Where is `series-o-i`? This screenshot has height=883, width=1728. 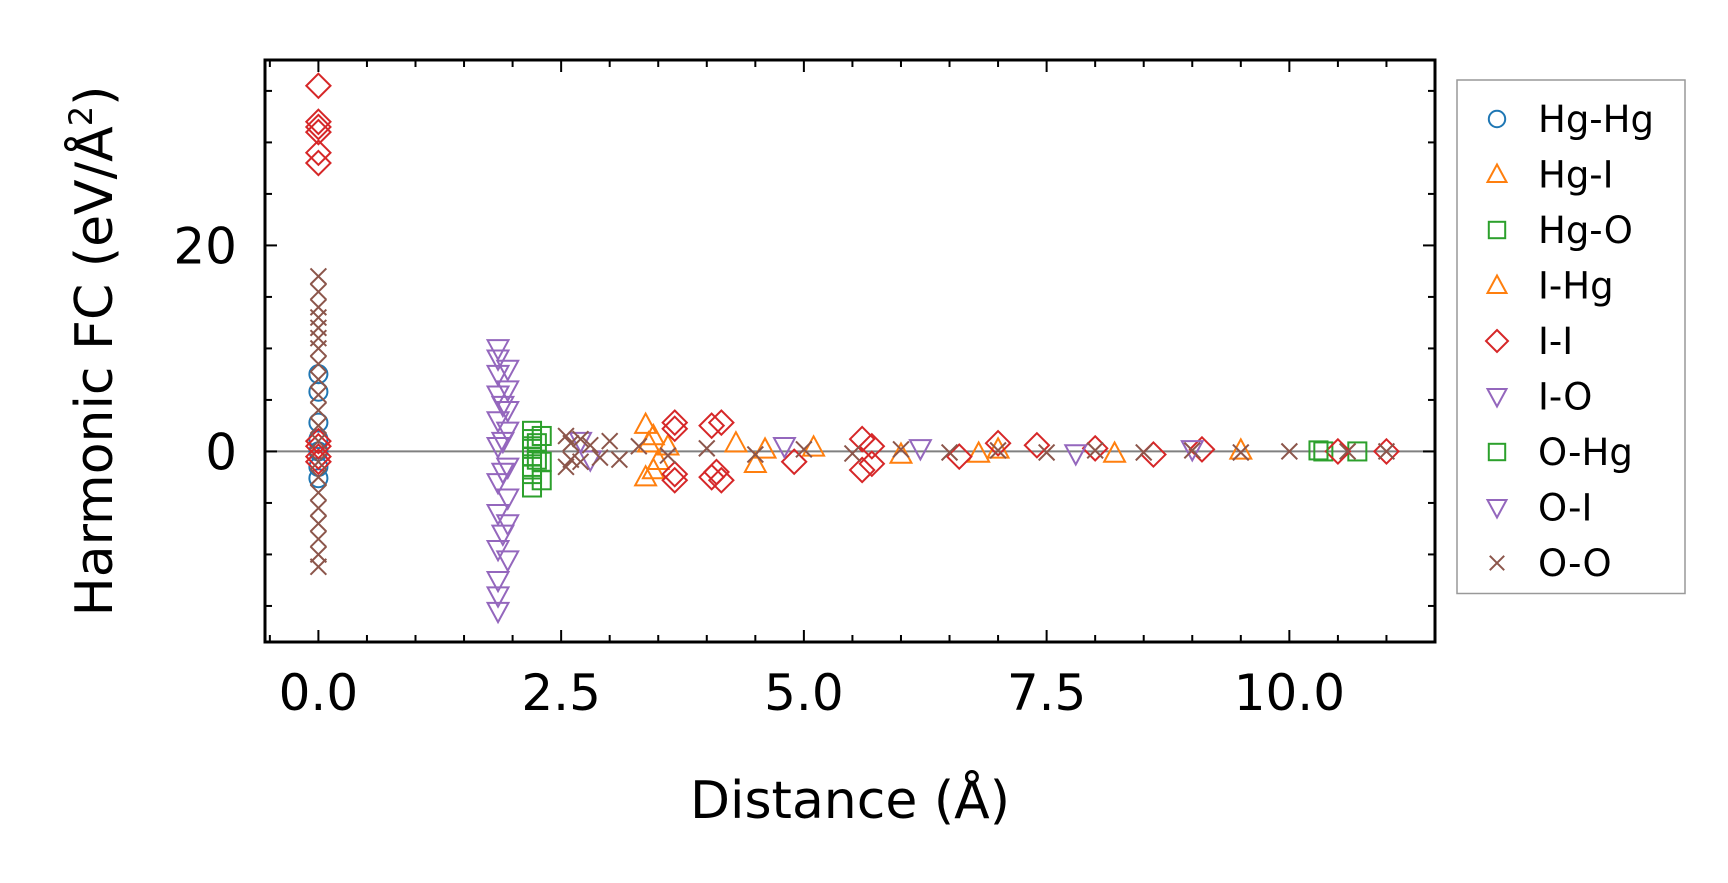 series-o-i is located at coordinates (503, 471).